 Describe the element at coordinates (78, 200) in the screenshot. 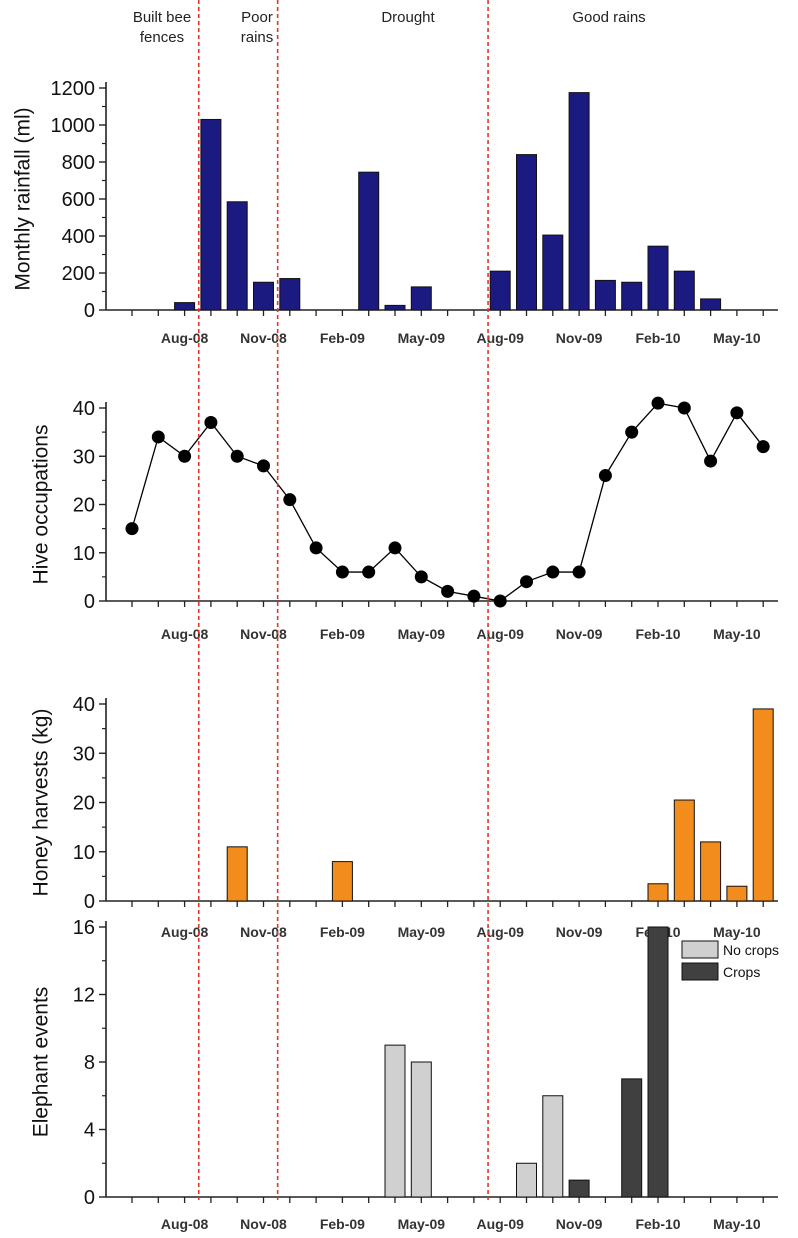

I see `y-tick-label: 600` at that location.